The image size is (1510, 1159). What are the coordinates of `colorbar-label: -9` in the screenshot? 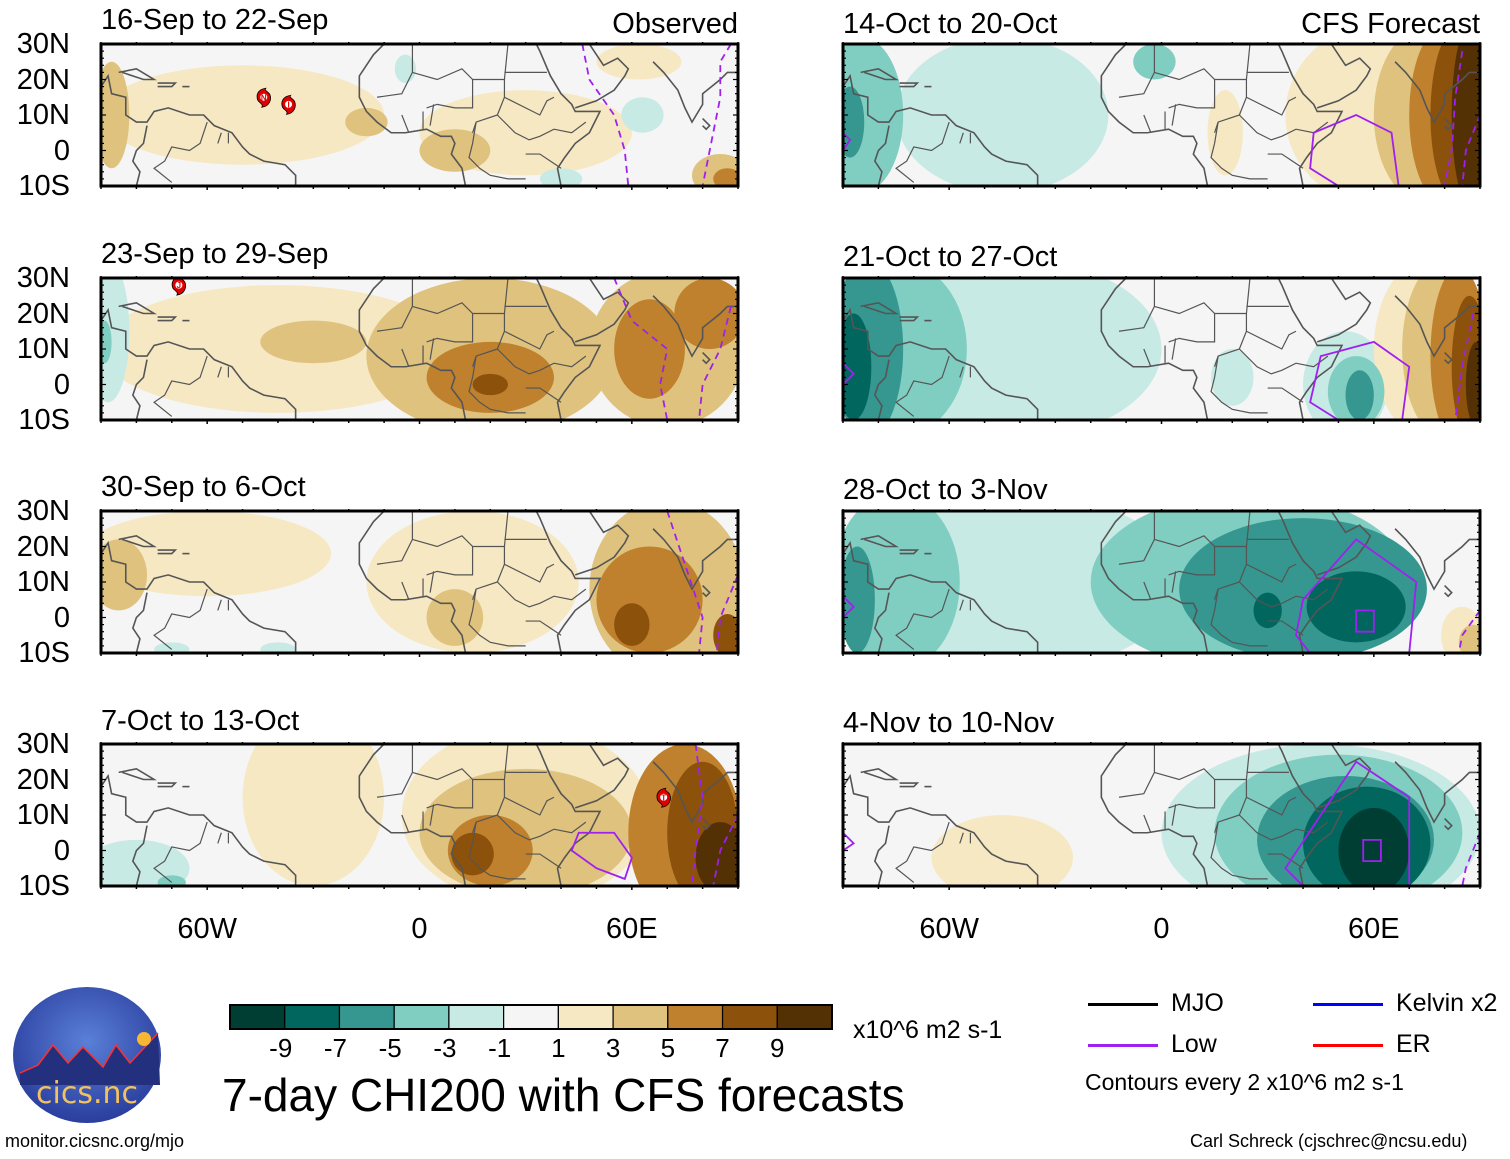 It's located at (281, 1048).